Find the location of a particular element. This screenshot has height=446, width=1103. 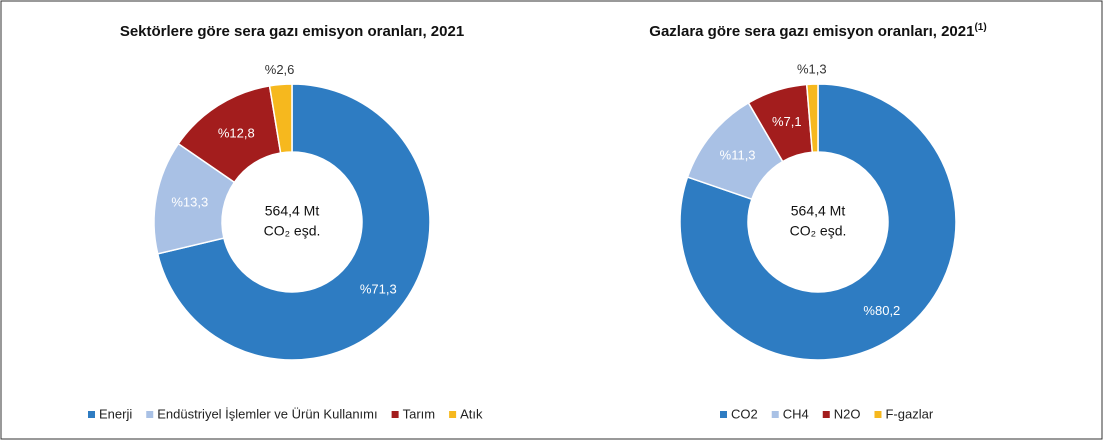

data-label: %13,3 is located at coordinates (189, 201).